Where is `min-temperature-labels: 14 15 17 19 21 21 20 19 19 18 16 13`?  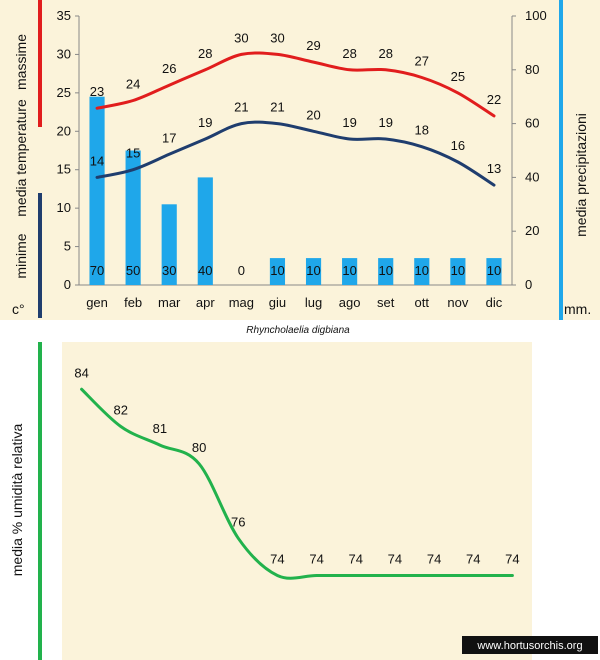 min-temperature-labels: 14 15 17 19 21 21 20 19 19 18 16 13 is located at coordinates (295, 138).